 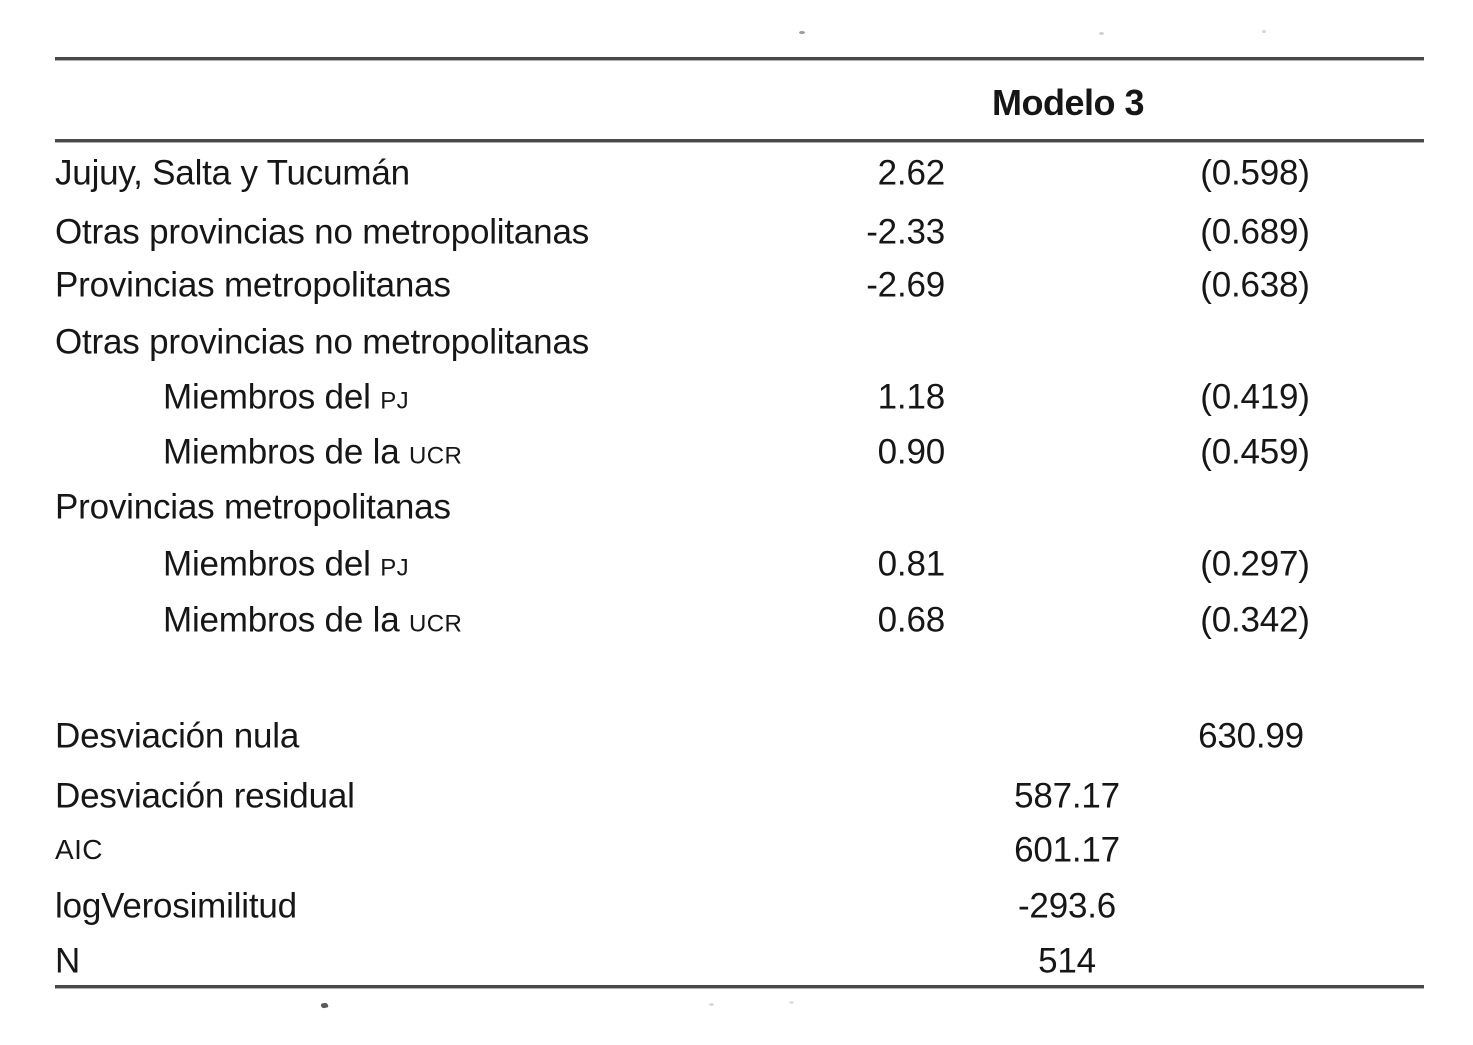 I want to click on stat-value: -293.6, so click(x=1067, y=906).